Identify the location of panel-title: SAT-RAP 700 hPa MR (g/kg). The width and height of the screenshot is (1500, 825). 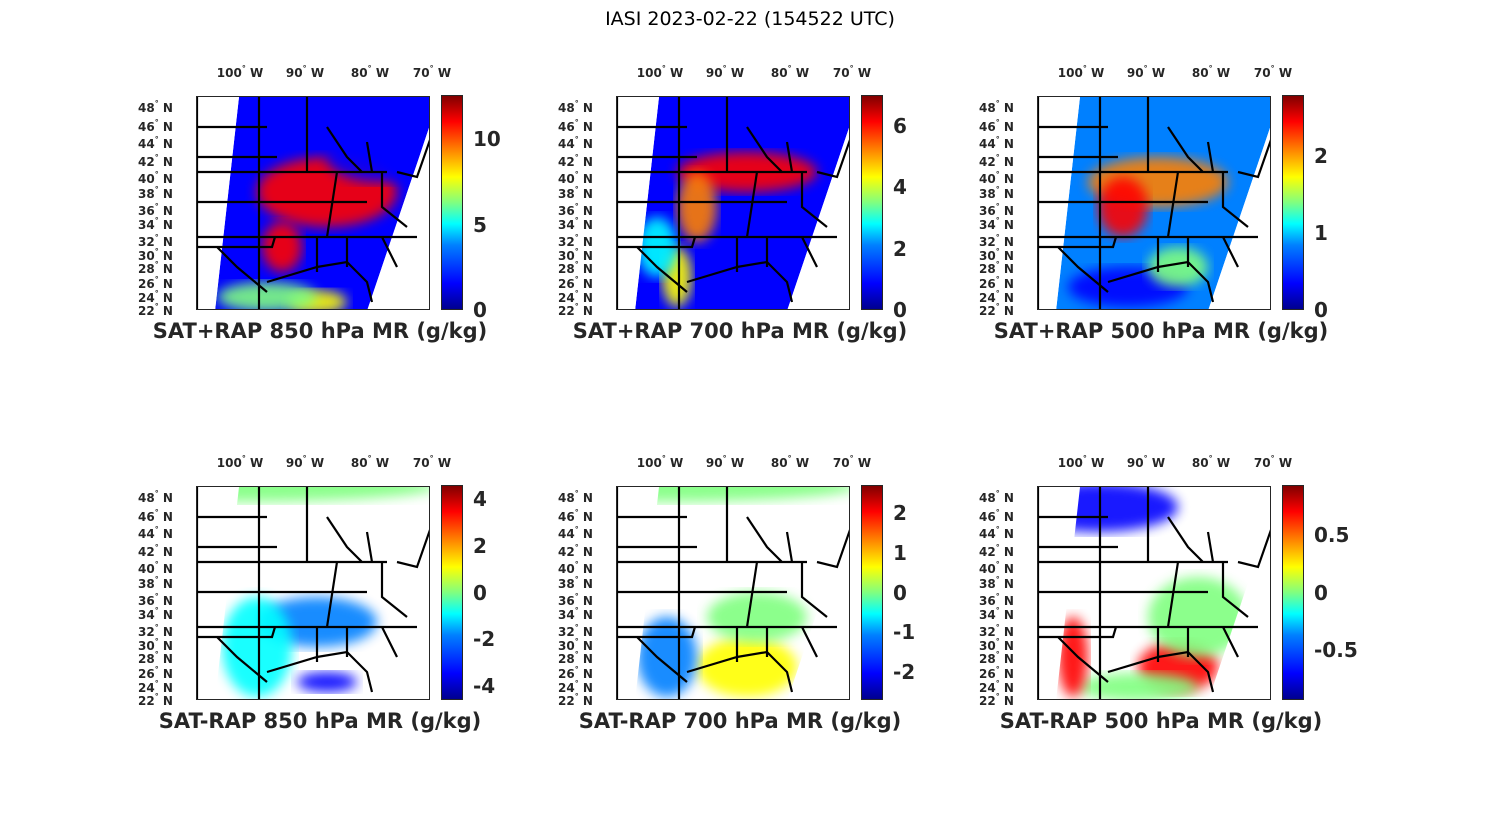
(740, 721).